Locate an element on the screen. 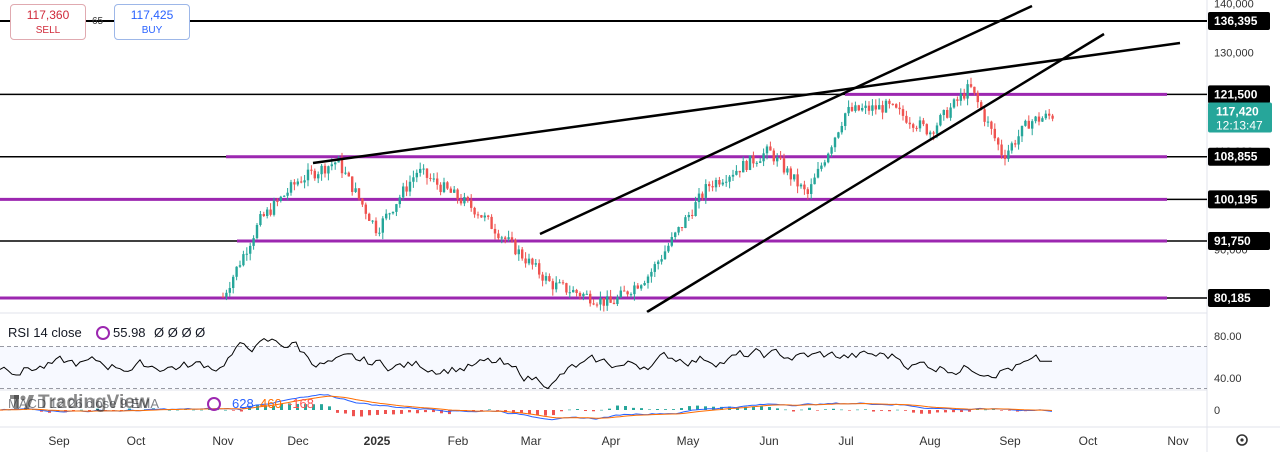  time-axis-label: Nov is located at coordinates (222, 441).